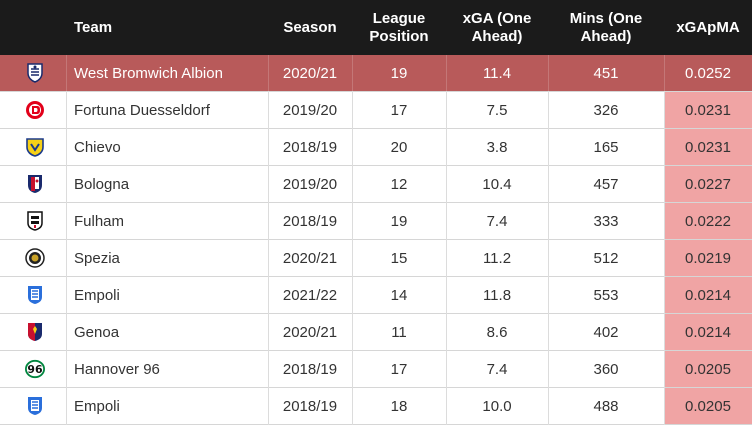  I want to click on xga-cell: 10.0, so click(497, 406).